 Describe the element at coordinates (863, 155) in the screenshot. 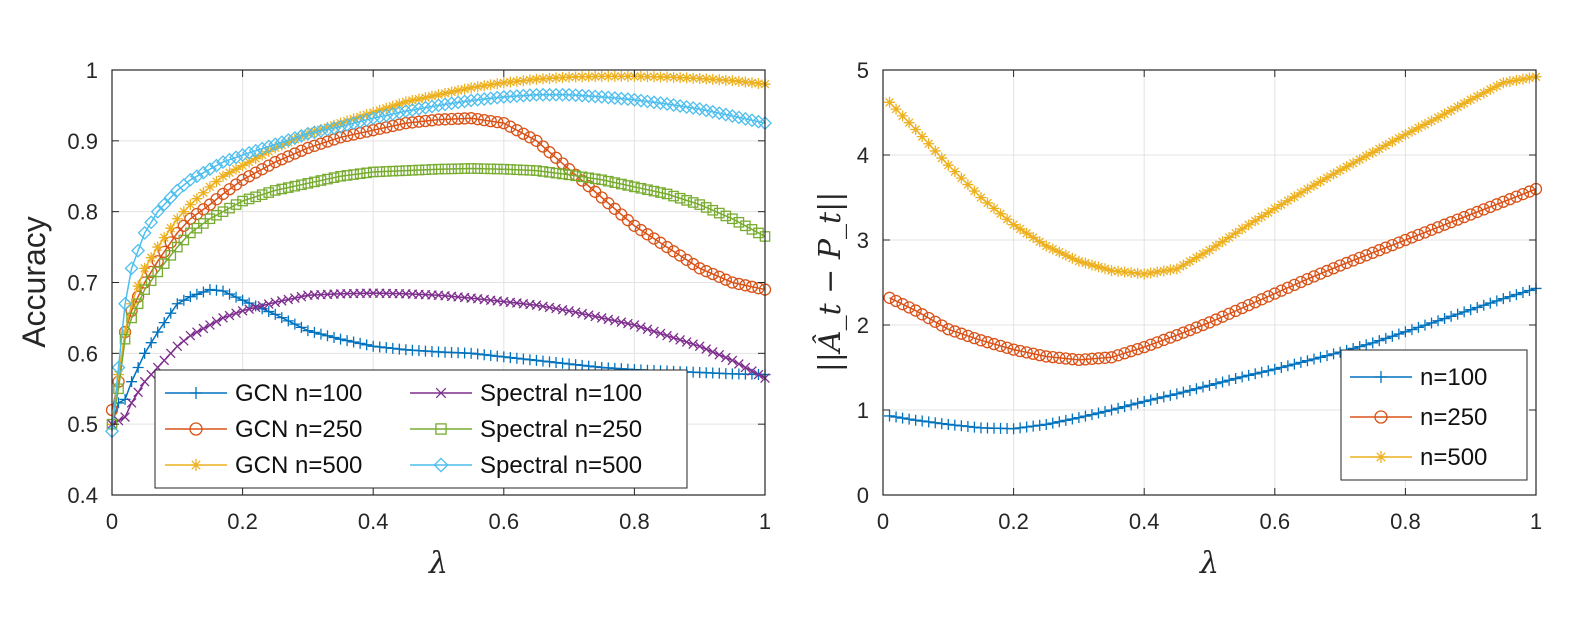

I see `norm-ytick-label: 4` at that location.